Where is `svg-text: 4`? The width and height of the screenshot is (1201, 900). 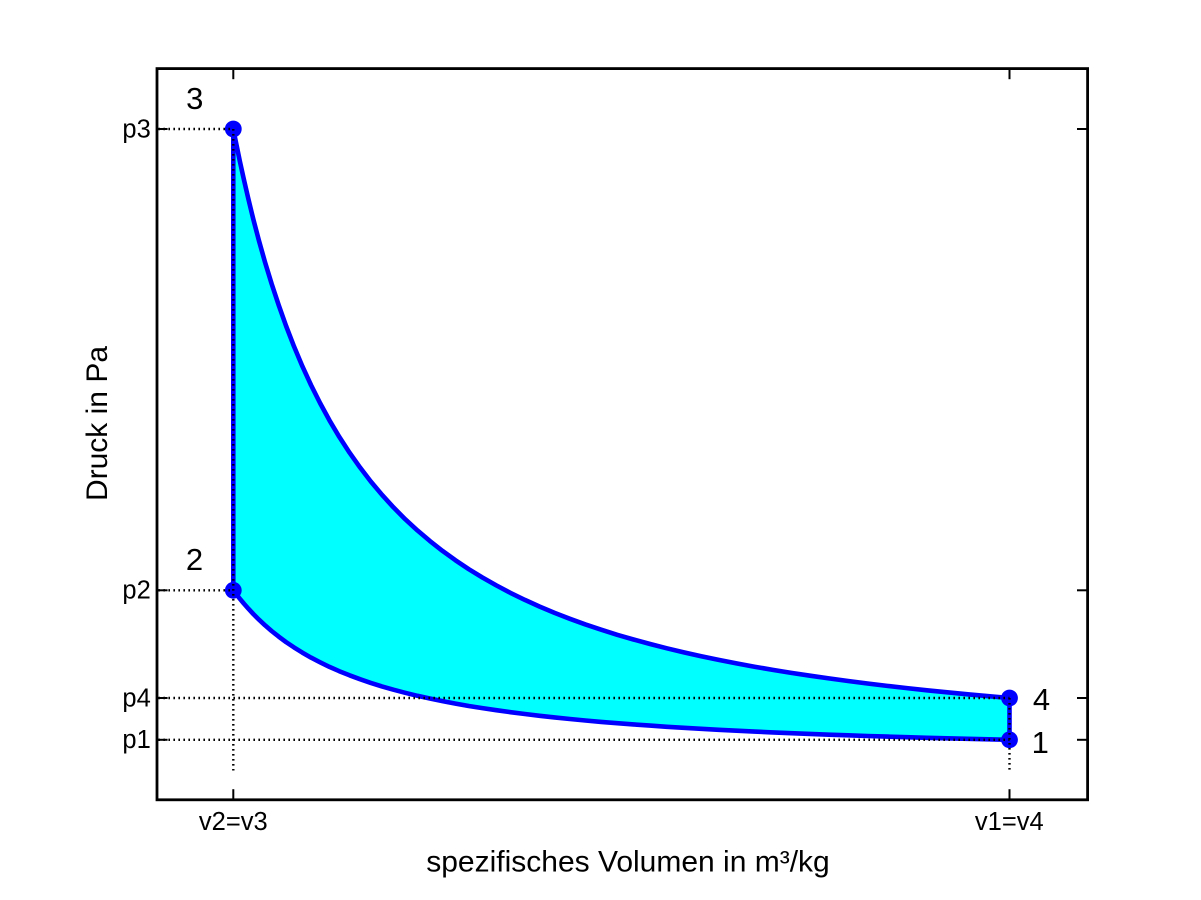
svg-text: 4 is located at coordinates (1041, 699).